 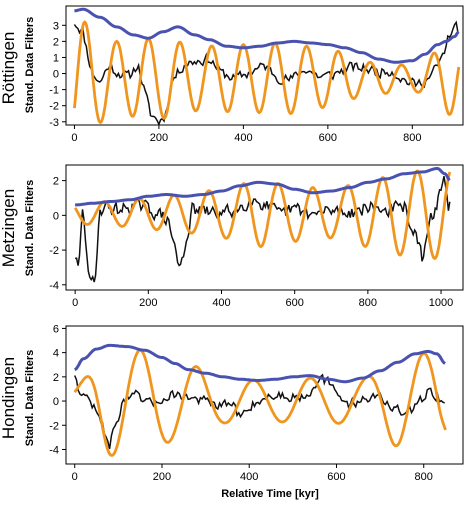 I want to click on data-series-line, so click(x=259, y=411).